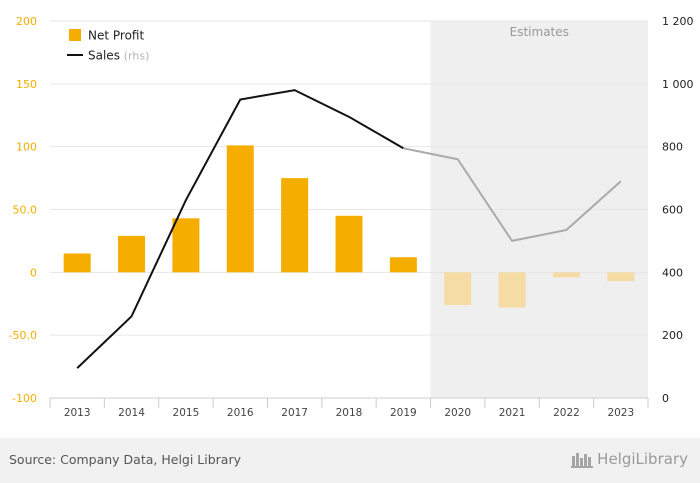  What do you see at coordinates (672, 272) in the screenshot?
I see `right-axis-tick-label: 400` at bounding box center [672, 272].